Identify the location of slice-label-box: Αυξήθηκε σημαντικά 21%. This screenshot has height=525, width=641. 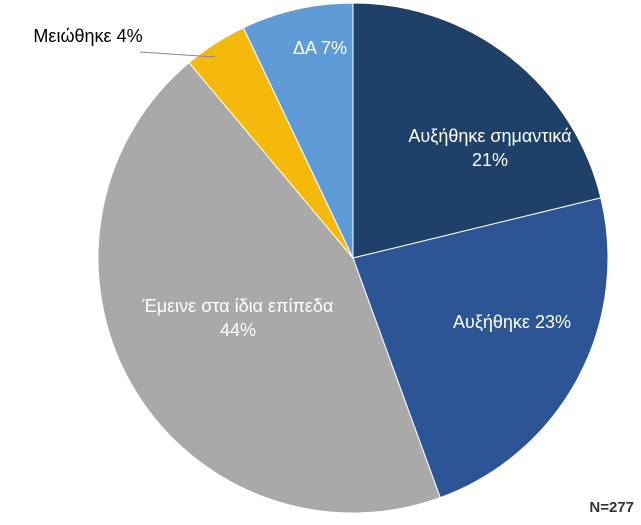
(490, 148).